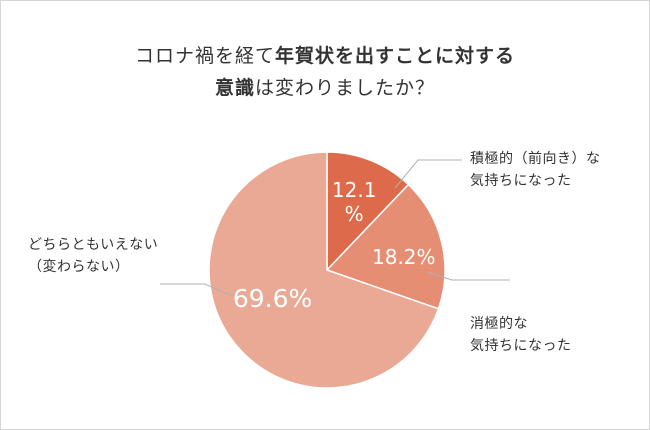 This screenshot has width=650, height=430. Describe the element at coordinates (521, 335) in the screenshot. I see `callout-label-1: 消極的な気持ちになった` at that location.